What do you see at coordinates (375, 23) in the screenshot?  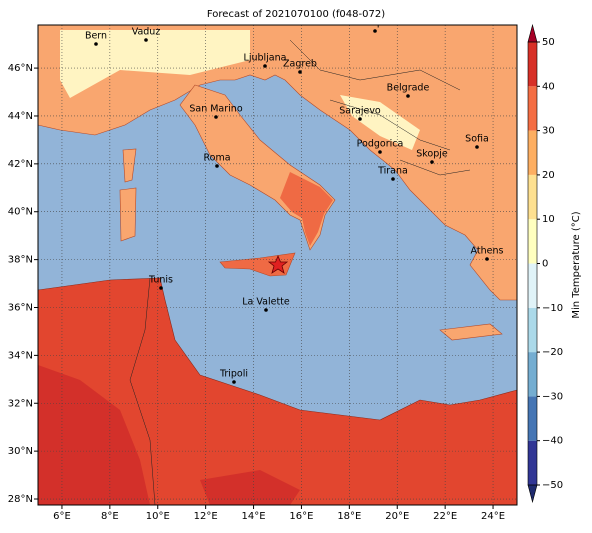 I see `city-label: Budapest` at bounding box center [375, 23].